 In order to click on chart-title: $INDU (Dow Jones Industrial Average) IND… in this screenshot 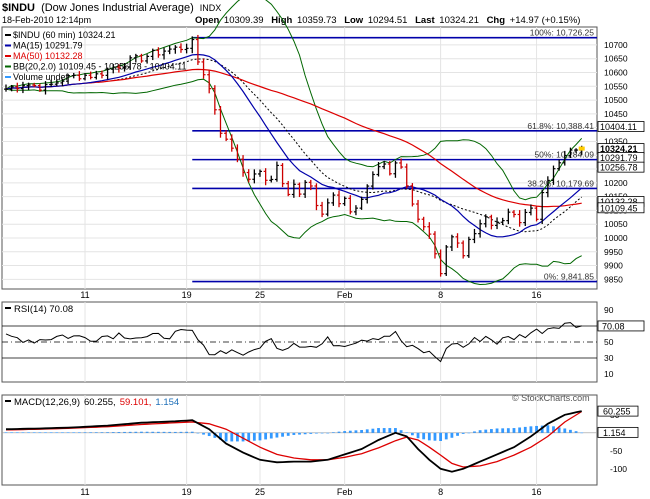, I will do `click(111, 8)`.